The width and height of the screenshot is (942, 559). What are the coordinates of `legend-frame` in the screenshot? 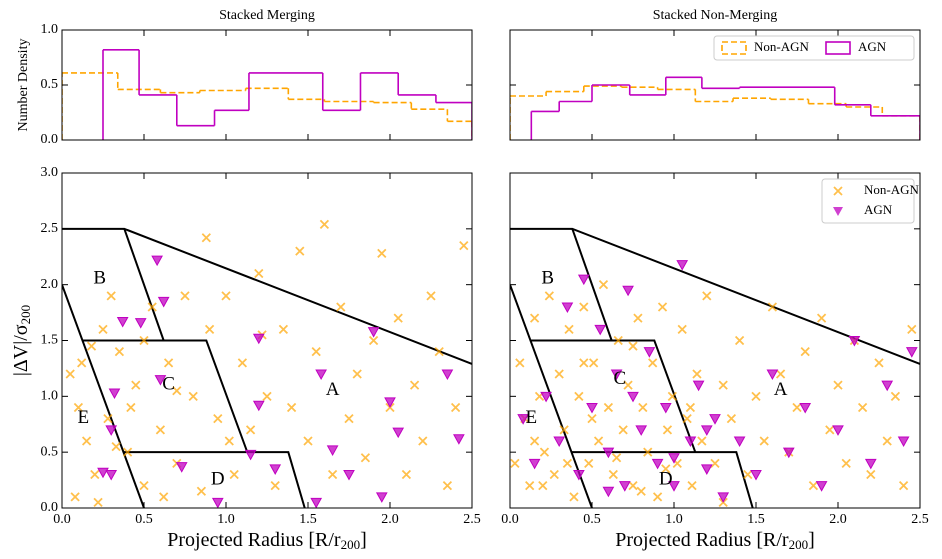 It's located at (814, 48).